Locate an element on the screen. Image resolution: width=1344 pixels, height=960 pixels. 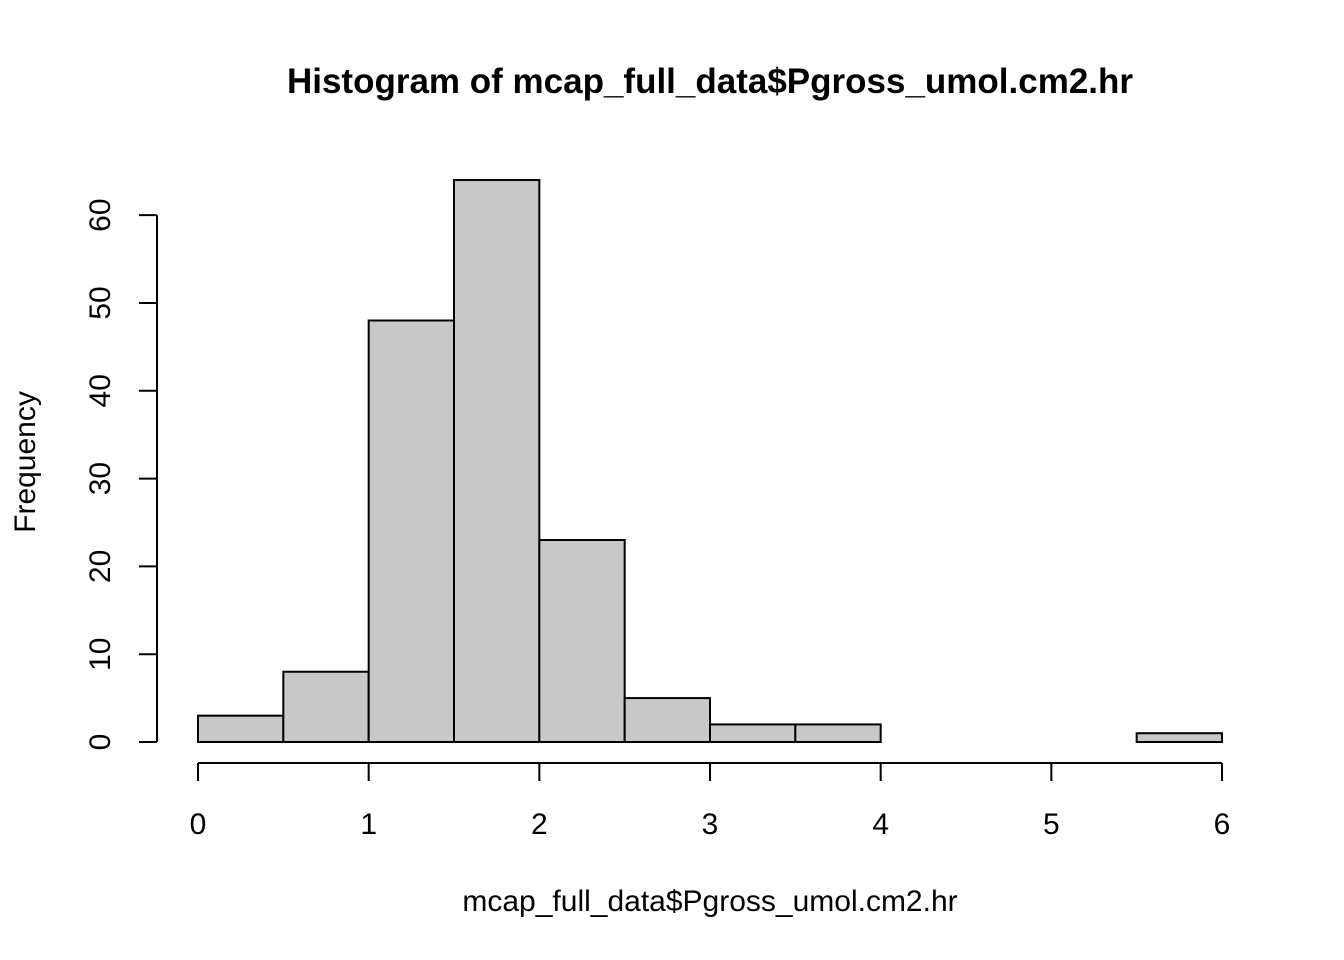
x-tick-label-4: 4 is located at coordinates (880, 824).